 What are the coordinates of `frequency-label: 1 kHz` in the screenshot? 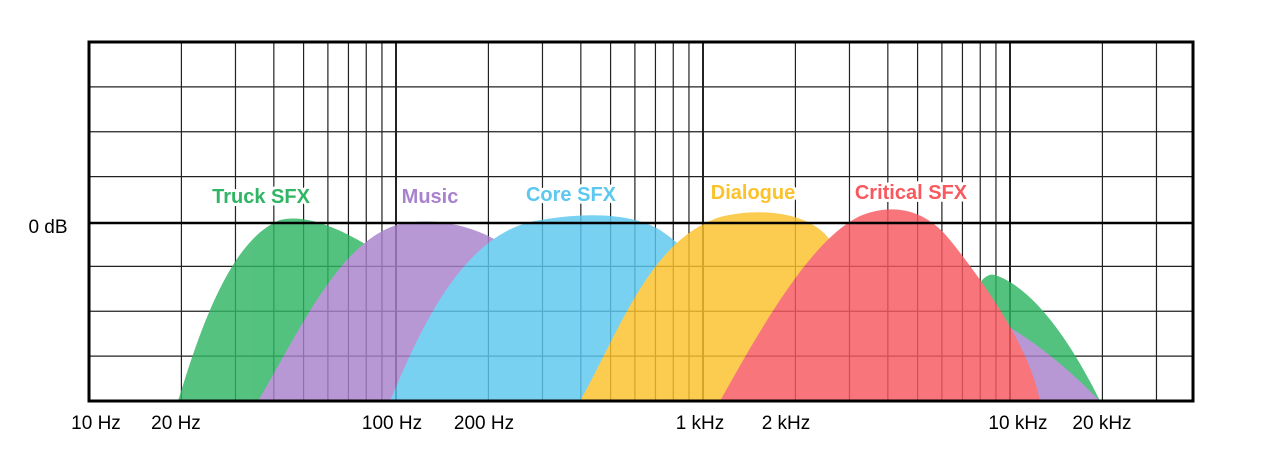 It's located at (700, 423).